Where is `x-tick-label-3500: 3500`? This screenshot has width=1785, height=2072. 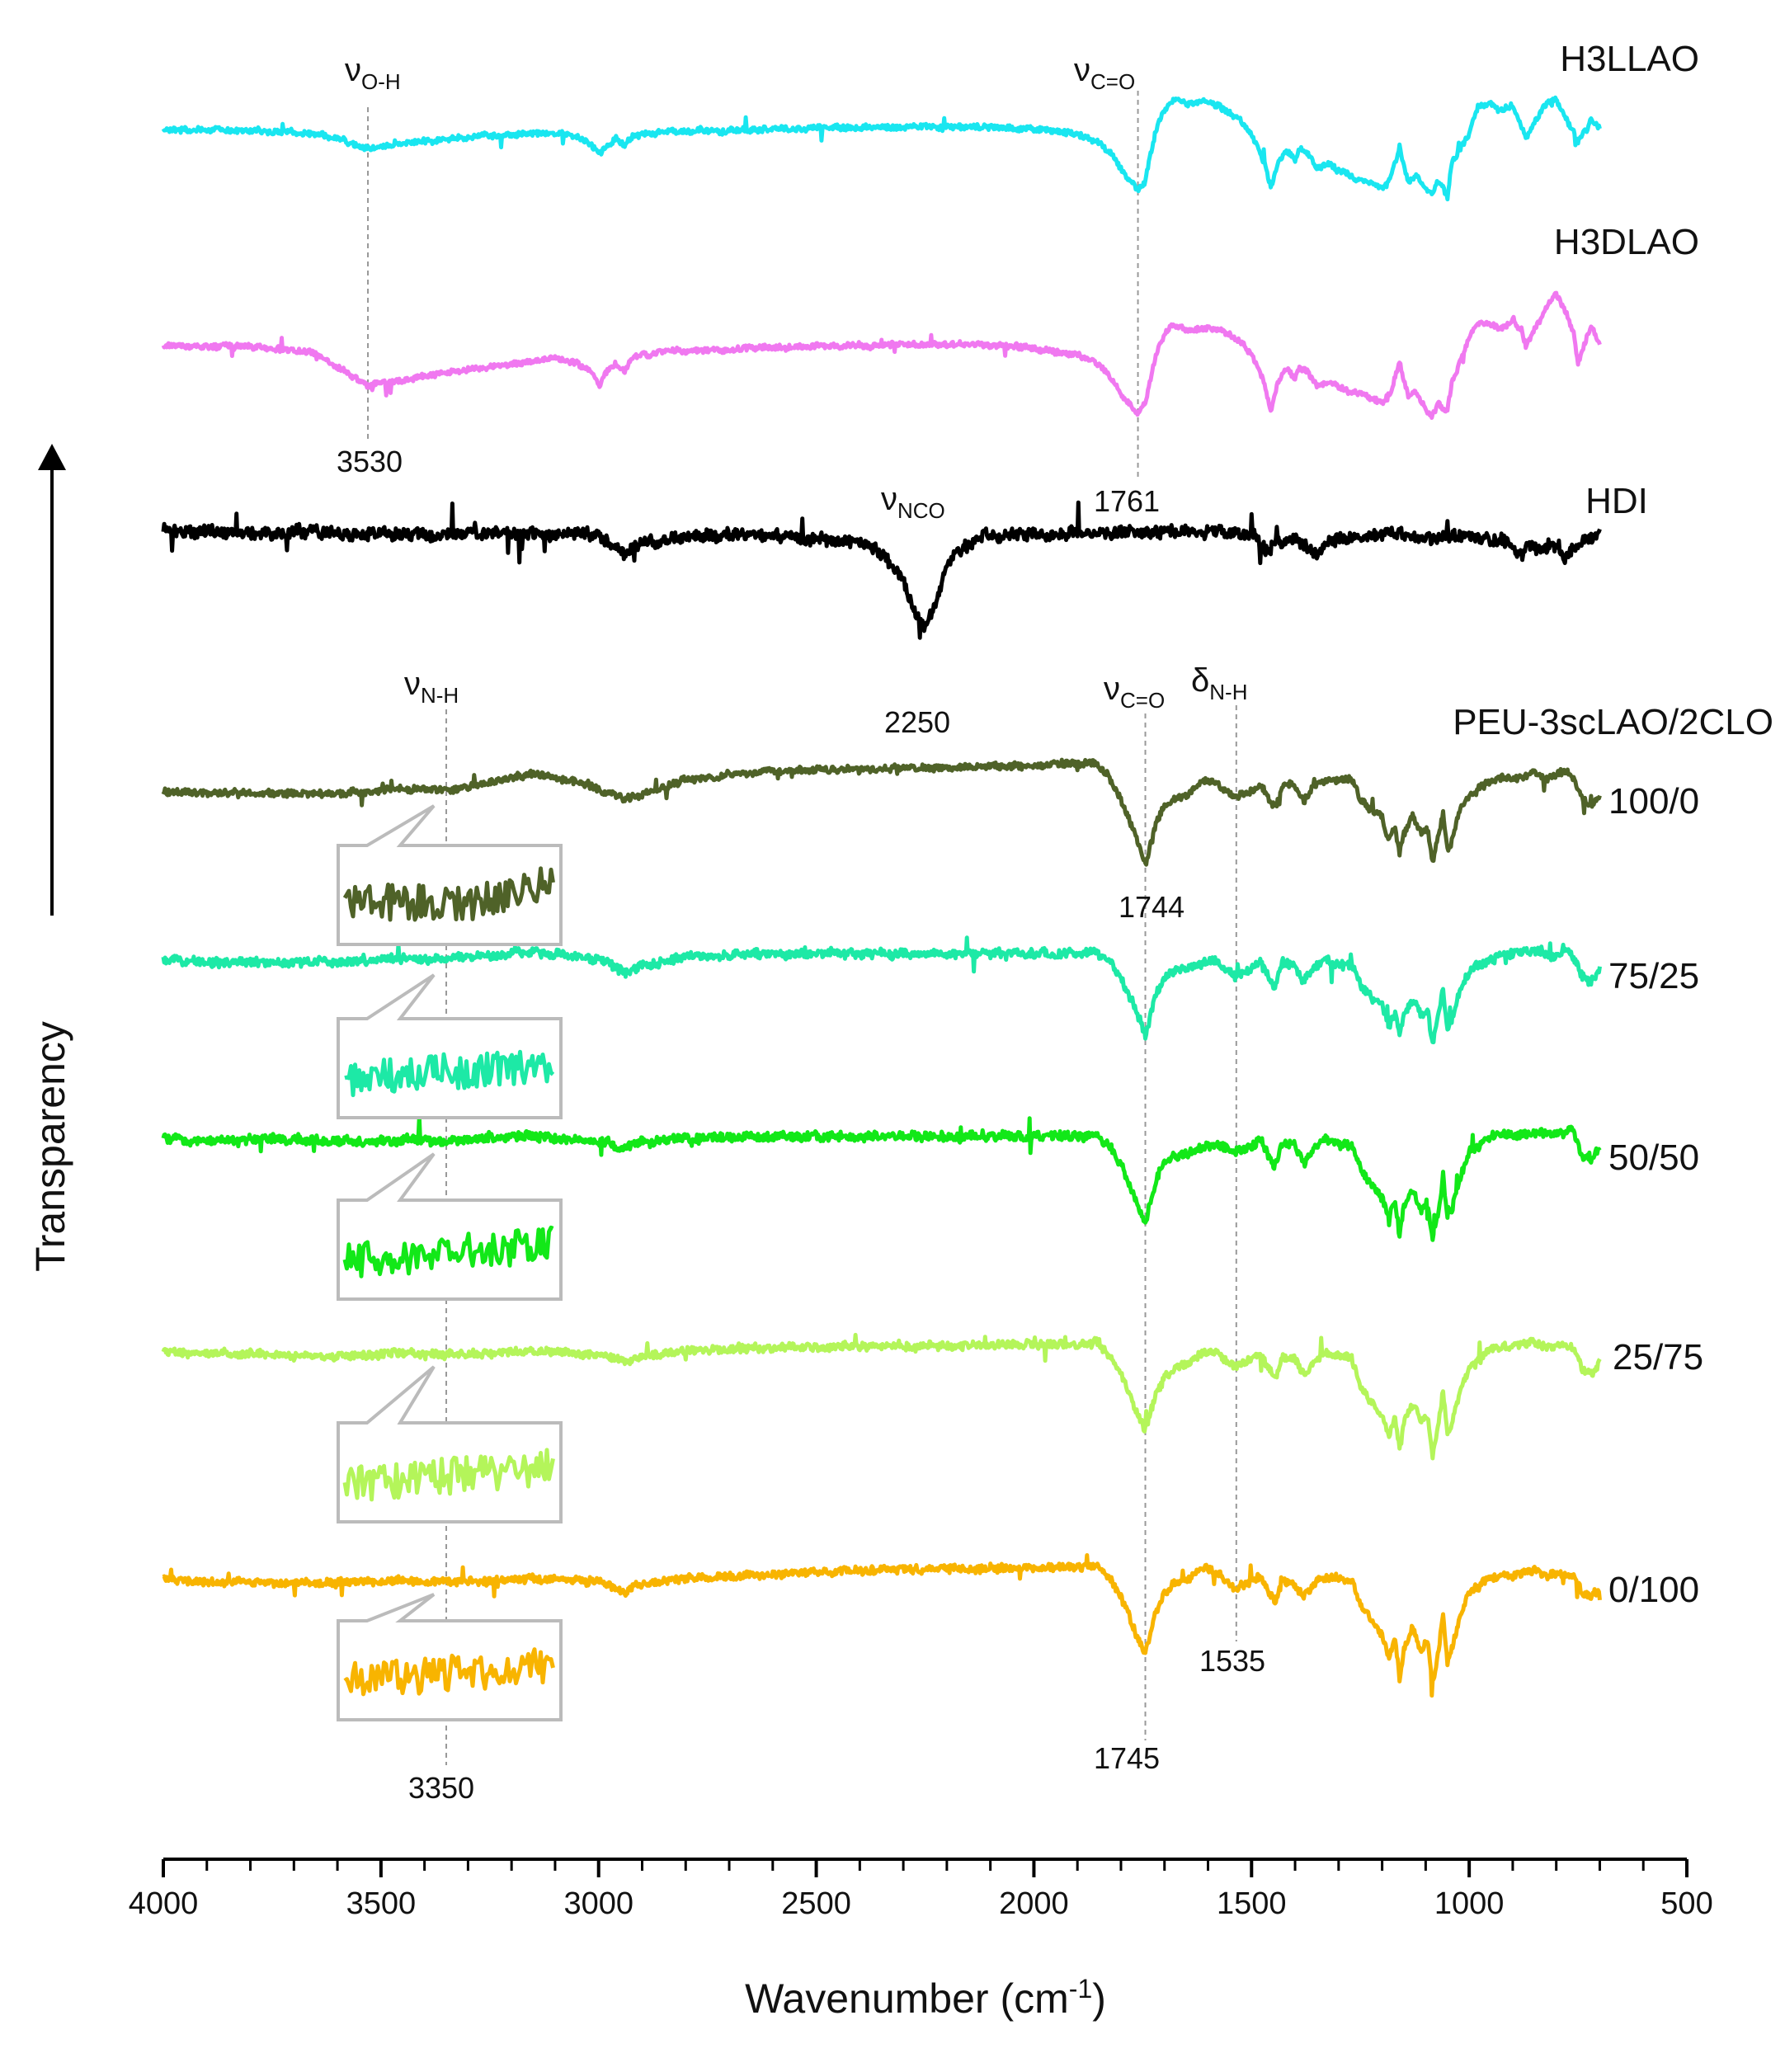
x-tick-label-3500: 3500 is located at coordinates (381, 1903).